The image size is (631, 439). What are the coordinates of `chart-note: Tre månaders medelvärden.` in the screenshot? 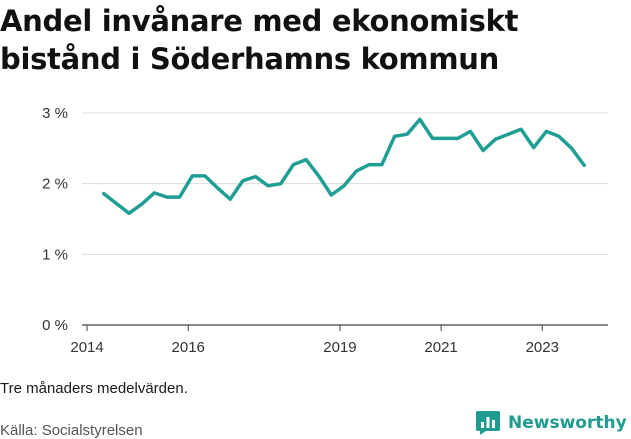 It's located at (94, 388).